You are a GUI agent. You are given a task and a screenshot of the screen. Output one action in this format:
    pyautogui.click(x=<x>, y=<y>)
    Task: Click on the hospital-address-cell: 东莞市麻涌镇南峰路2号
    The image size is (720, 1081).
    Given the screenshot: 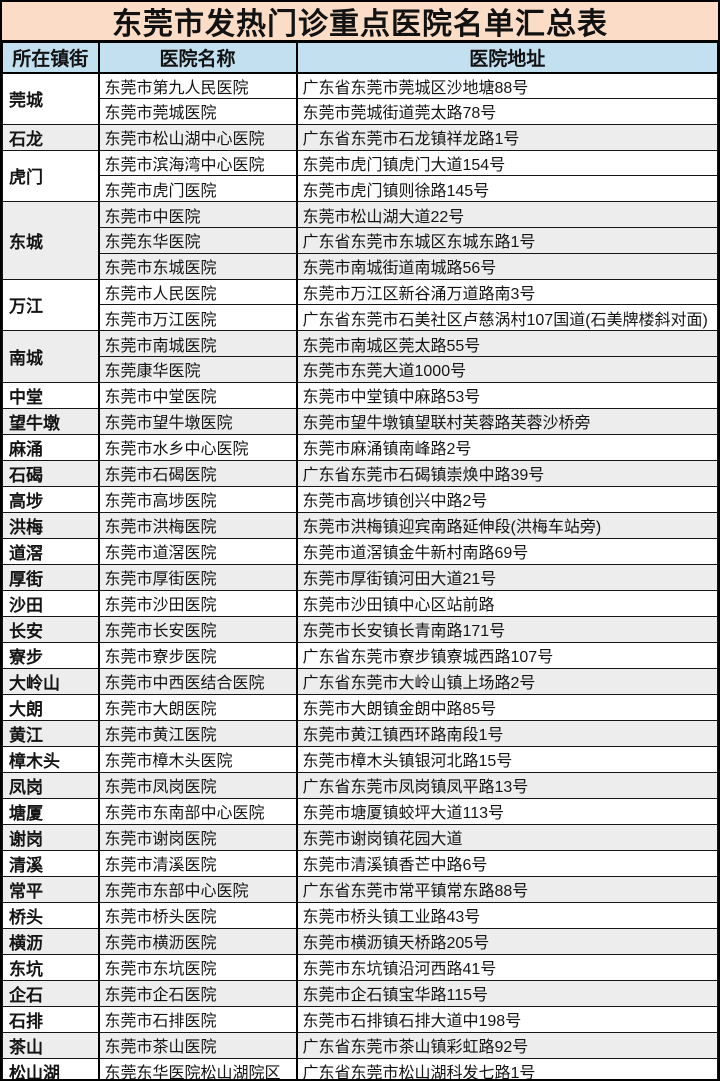 What is the action you would take?
    pyautogui.click(x=506, y=447)
    